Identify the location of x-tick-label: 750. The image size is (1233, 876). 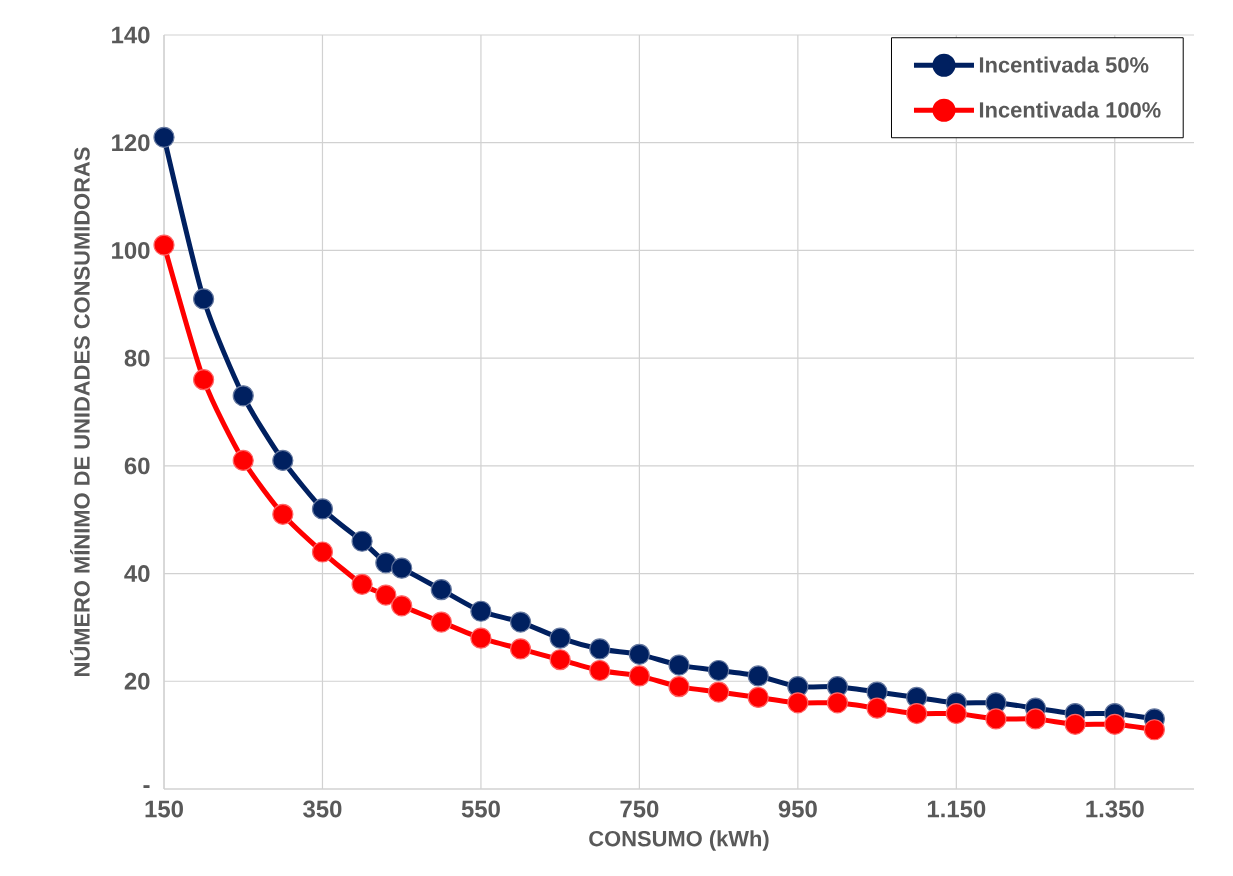
(639, 809).